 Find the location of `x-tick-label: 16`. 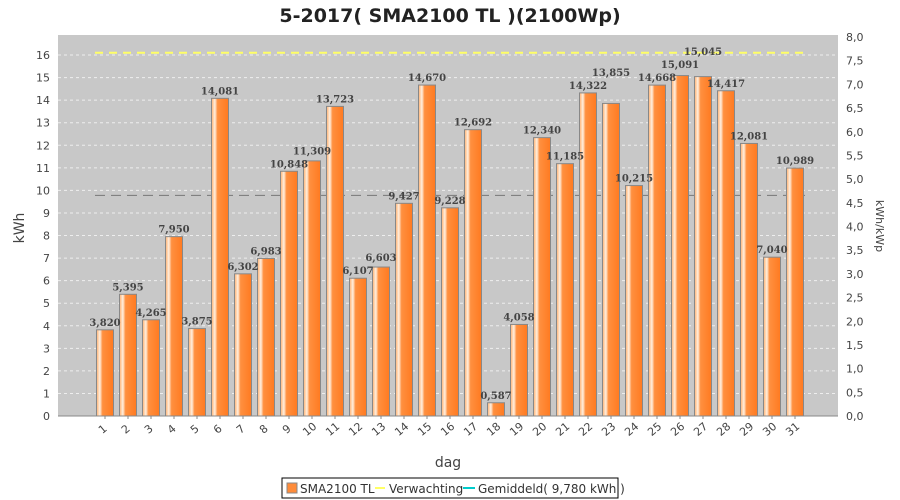

x-tick-label: 16 is located at coordinates (447, 429).